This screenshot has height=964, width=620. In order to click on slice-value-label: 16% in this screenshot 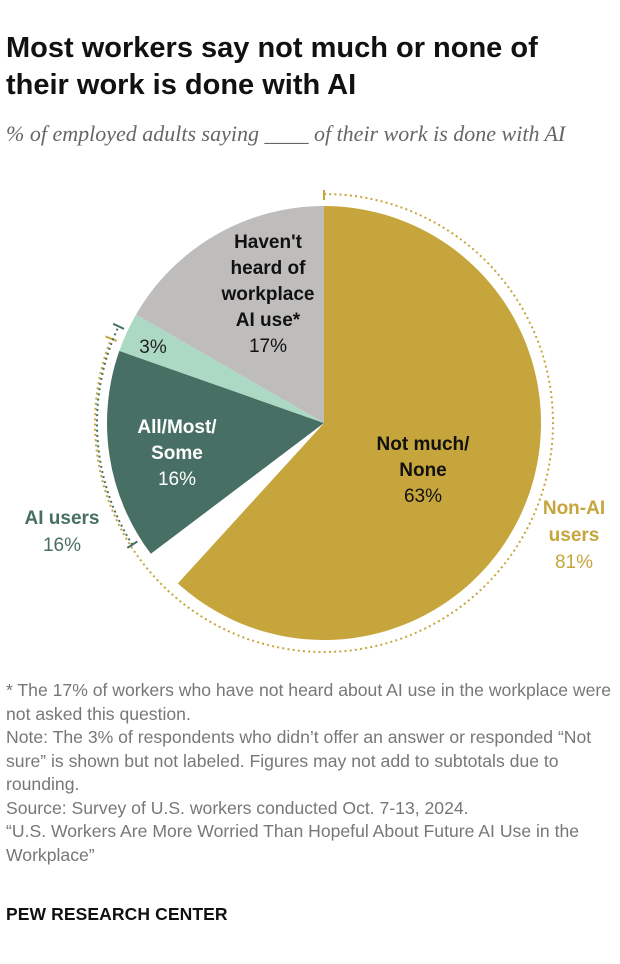, I will do `click(177, 479)`.